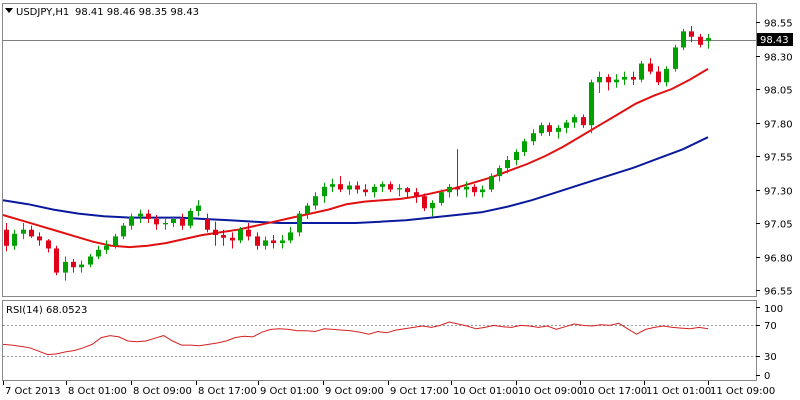 This screenshot has width=800, height=400. Describe the element at coordinates (289, 391) in the screenshot. I see `time-tick-label: 9 Oct 01:00` at that location.